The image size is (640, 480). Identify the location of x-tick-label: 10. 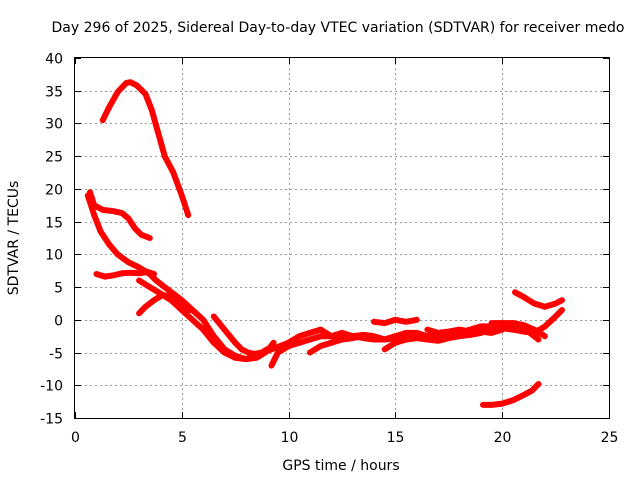
(290, 438).